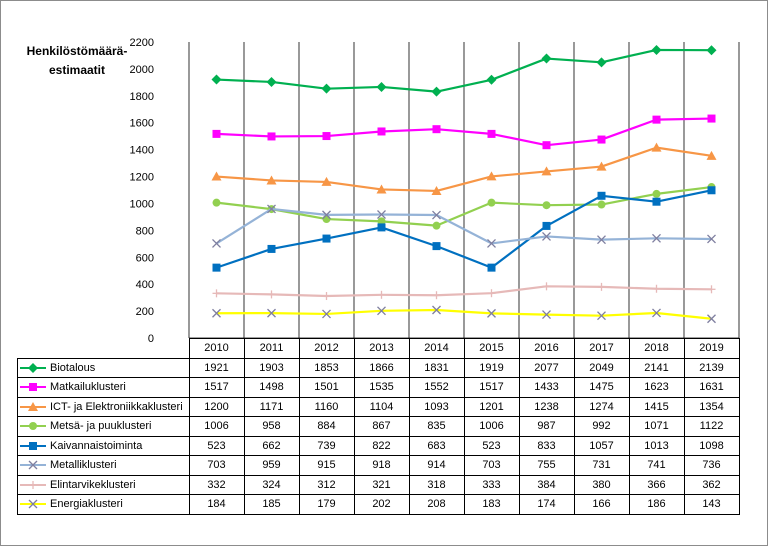 The image size is (768, 546). Describe the element at coordinates (378, 348) in the screenshot. I see `data-table-header: 2010 2011 2012 2013 2014 2015 2016 2017 2018 2019` at that location.